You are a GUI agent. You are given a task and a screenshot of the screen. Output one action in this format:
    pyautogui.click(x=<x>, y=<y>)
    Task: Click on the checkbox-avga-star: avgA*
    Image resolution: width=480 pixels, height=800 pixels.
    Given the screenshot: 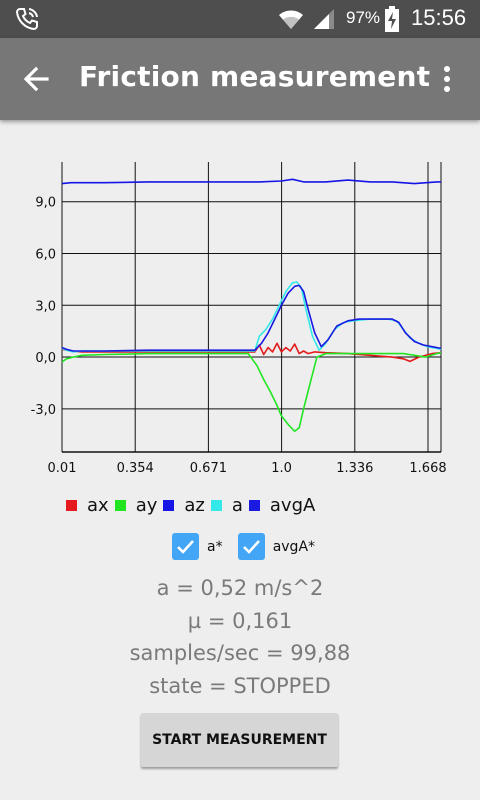 What is the action you would take?
    pyautogui.click(x=276, y=546)
    